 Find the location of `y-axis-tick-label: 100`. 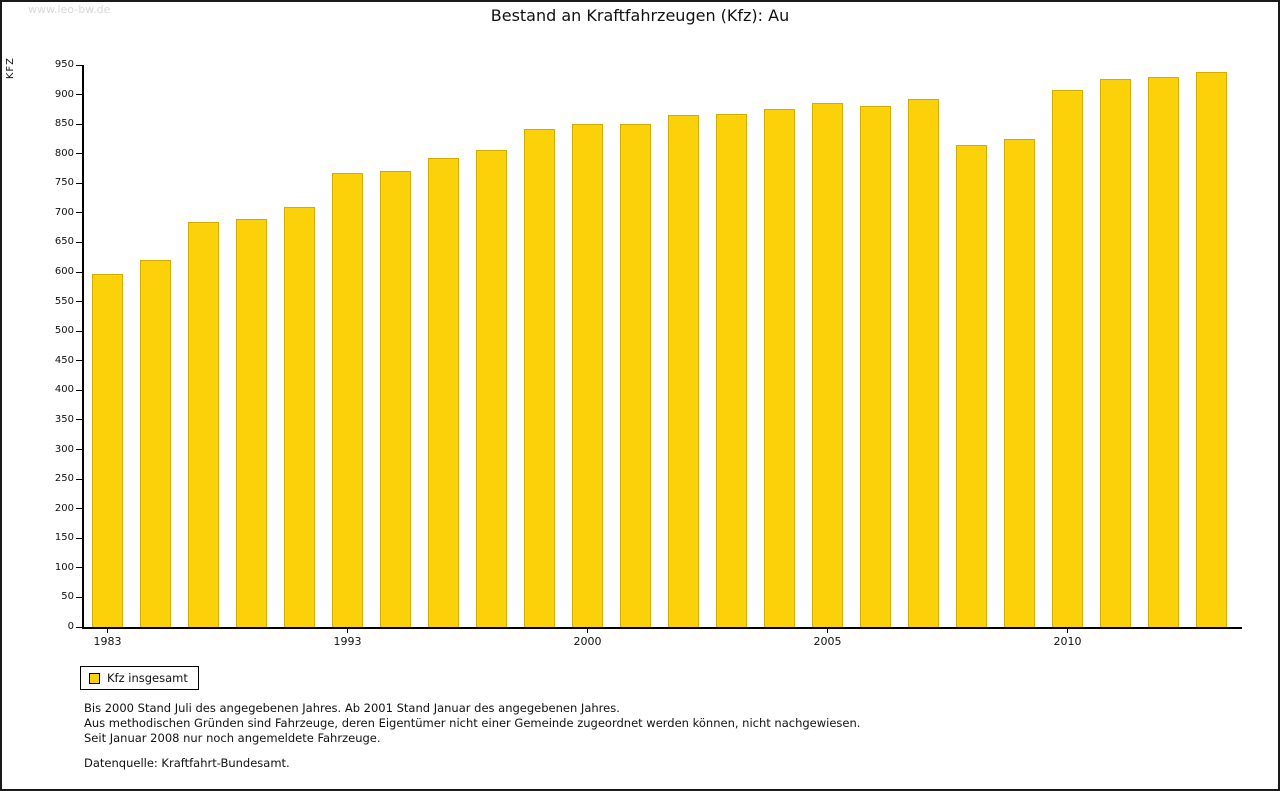

y-axis-tick-label: 100 is located at coordinates (64, 567).